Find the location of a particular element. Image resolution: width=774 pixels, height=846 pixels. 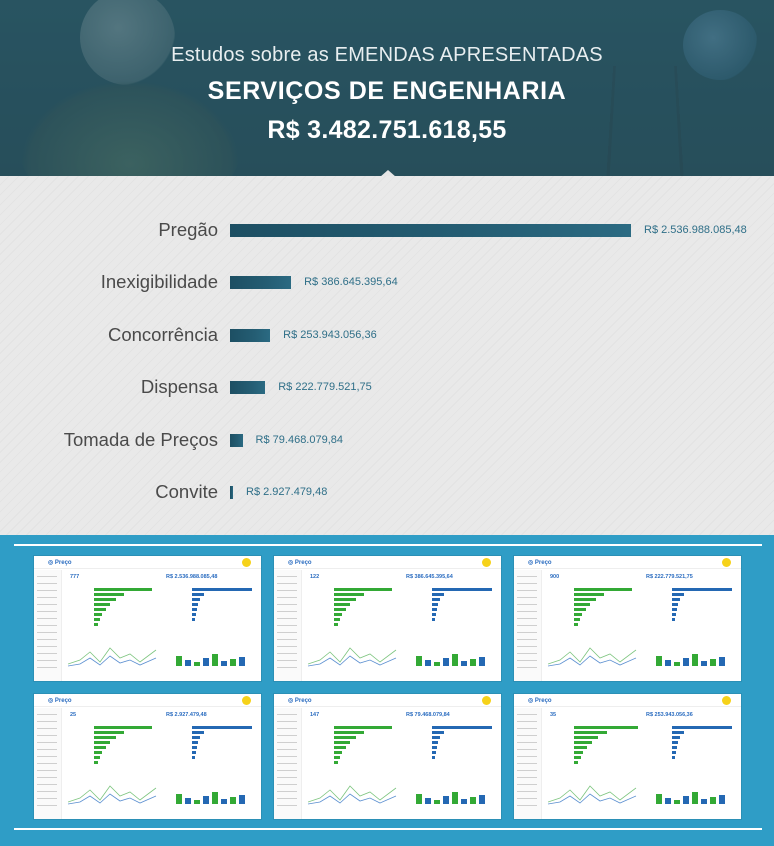

thumb-amount: R$ 253.943.056,36 is located at coordinates (669, 715).